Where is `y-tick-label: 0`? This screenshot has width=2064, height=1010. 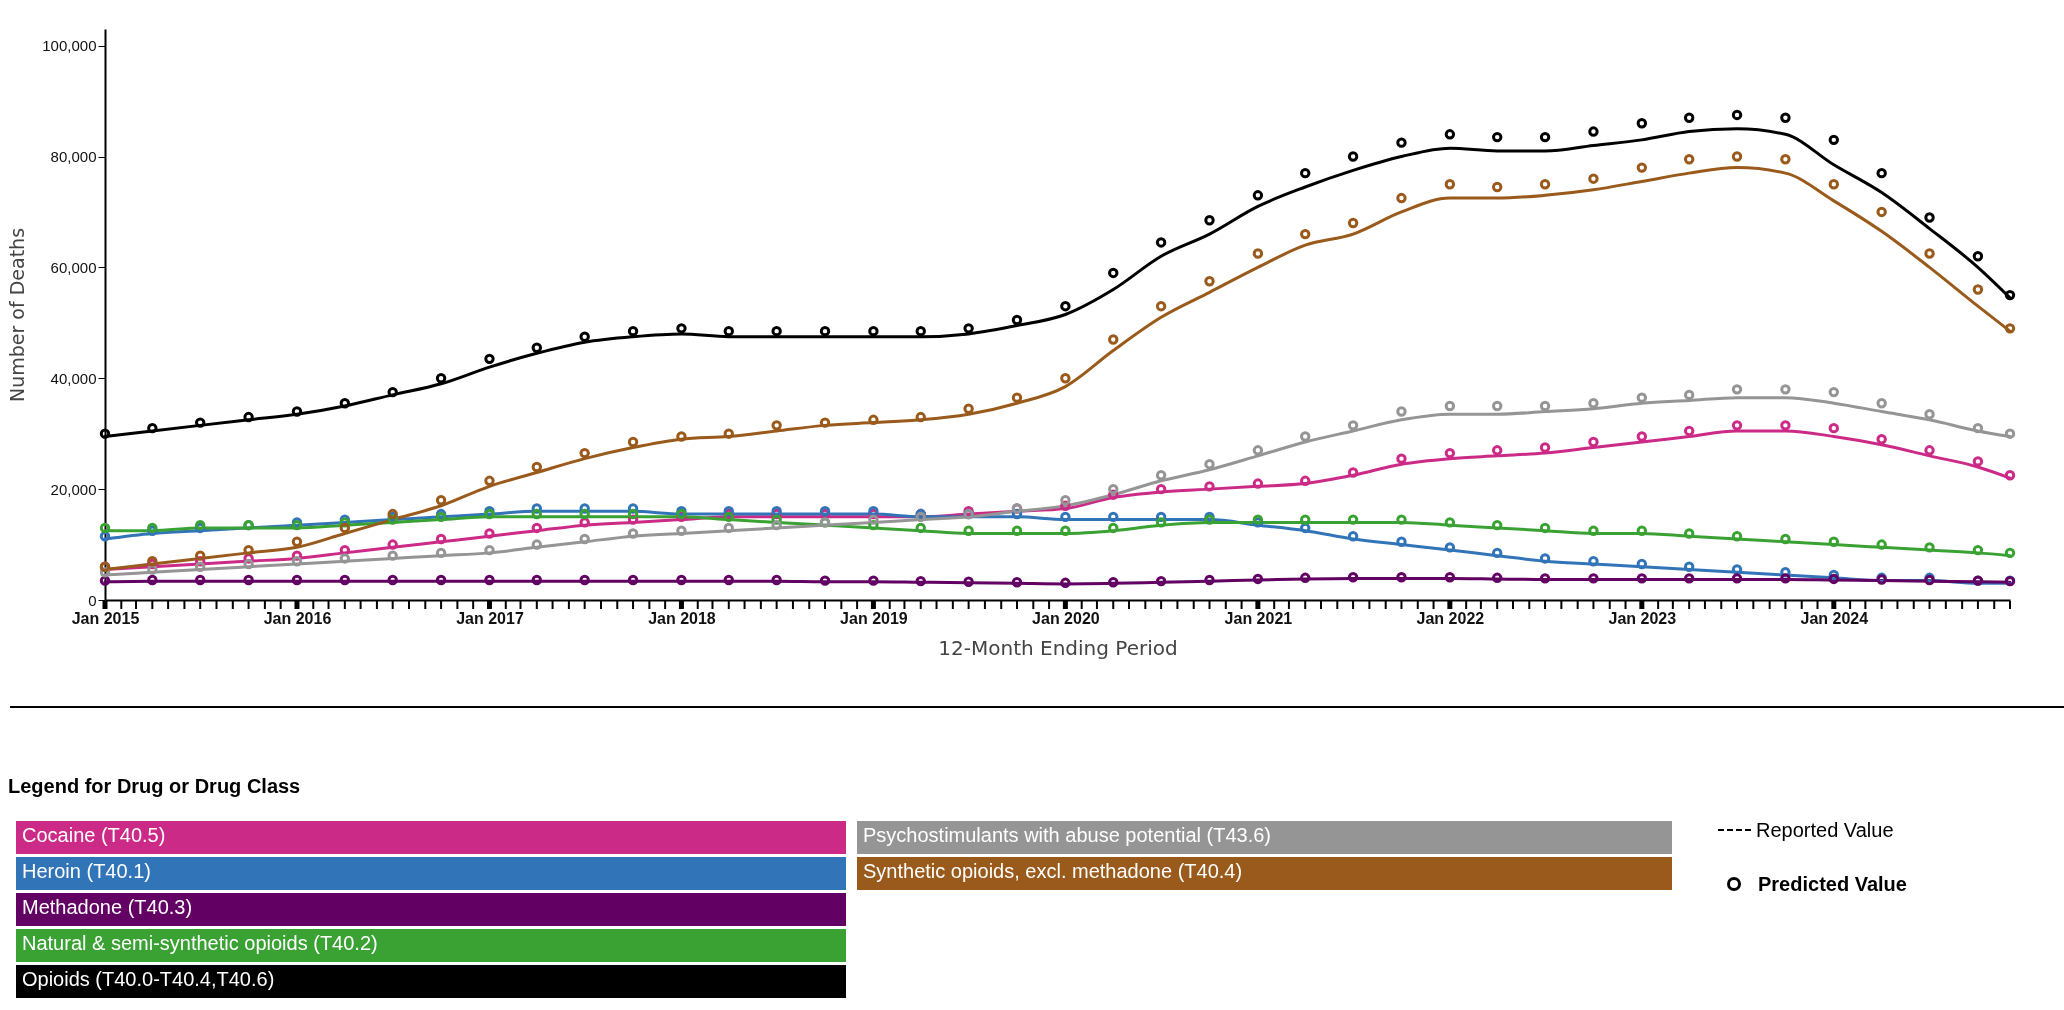 y-tick-label: 0 is located at coordinates (92, 600).